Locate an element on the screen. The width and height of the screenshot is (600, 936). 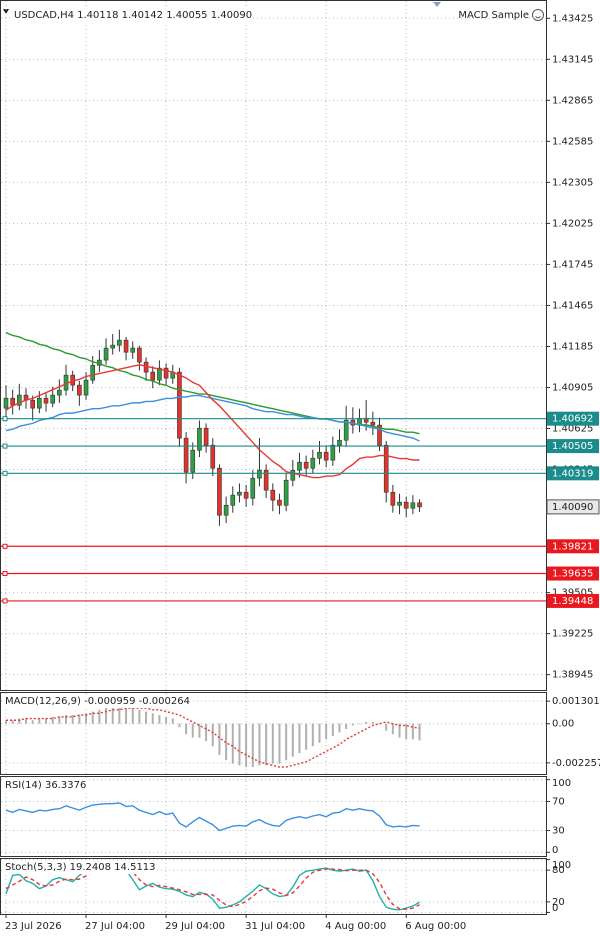
y-tick-label: 1.38945 is located at coordinates (572, 675).